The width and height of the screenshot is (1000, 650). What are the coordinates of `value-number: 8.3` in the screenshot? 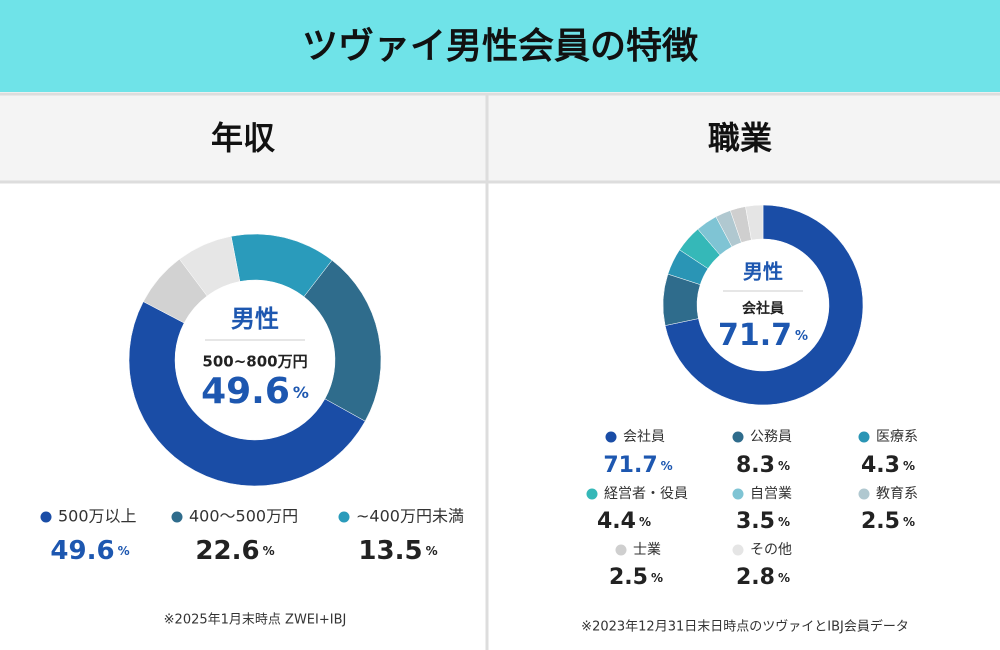 It's located at (755, 465).